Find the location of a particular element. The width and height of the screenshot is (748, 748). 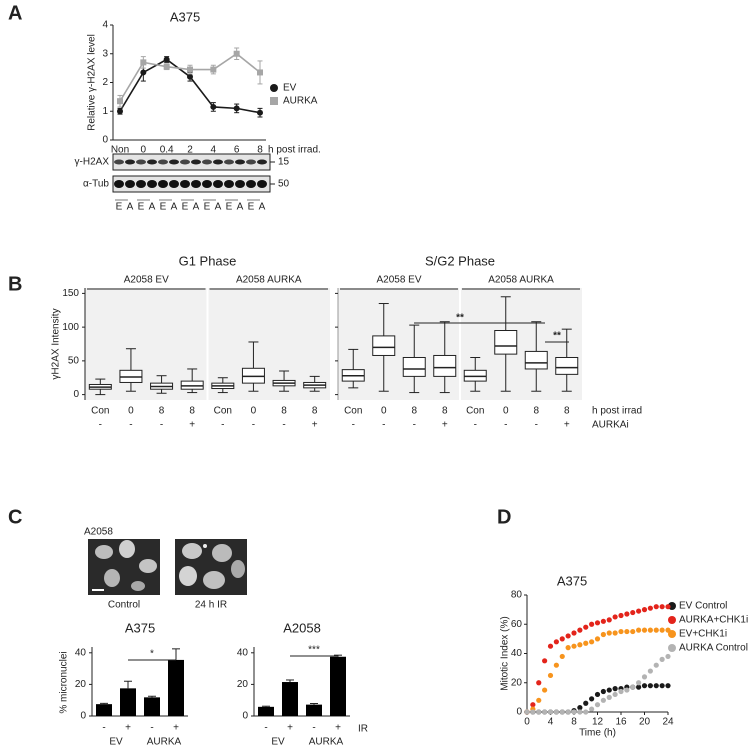

legend-label: EV+CHK1i is located at coordinates (703, 634).